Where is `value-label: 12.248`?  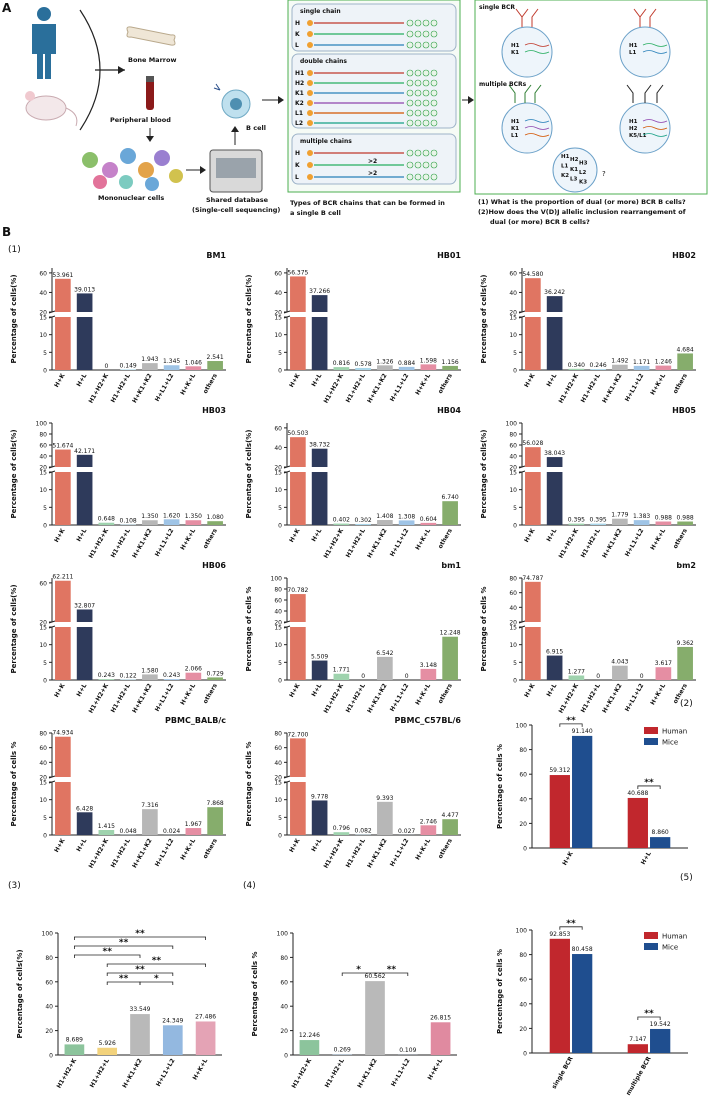
value-label: 12.248 is located at coordinates (450, 633).